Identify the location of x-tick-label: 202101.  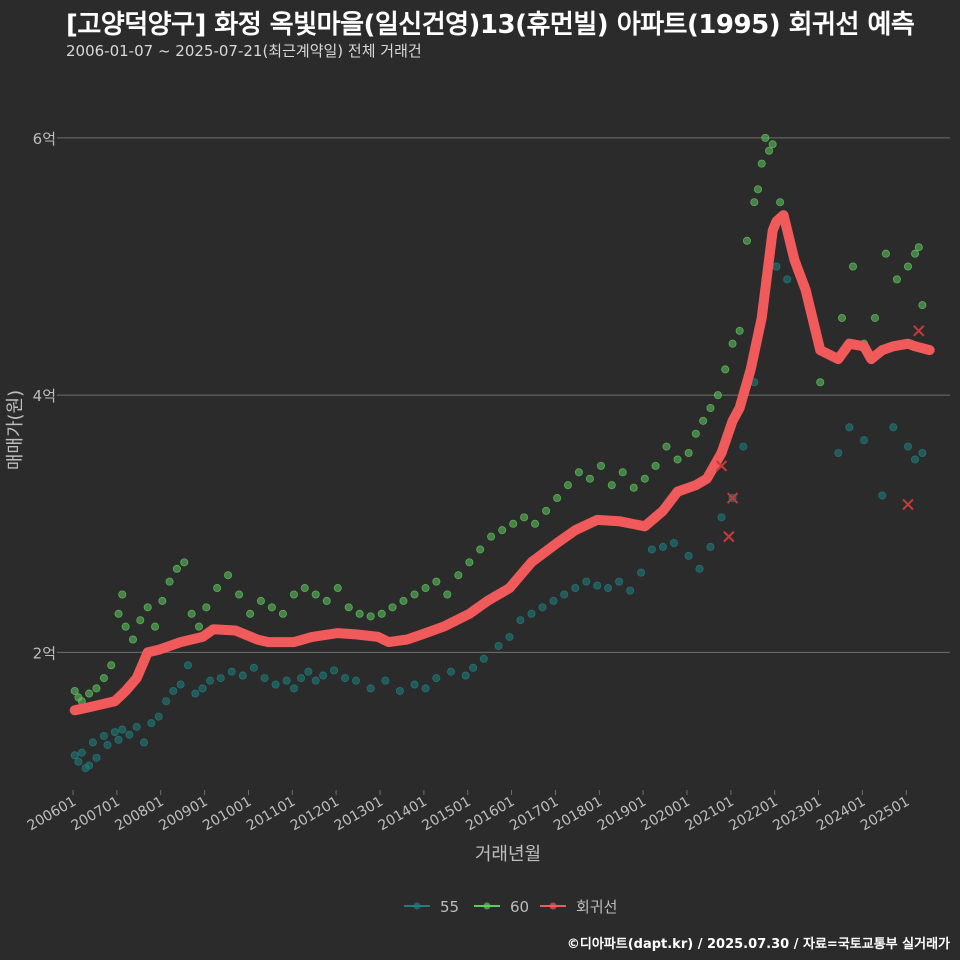
(710, 814).